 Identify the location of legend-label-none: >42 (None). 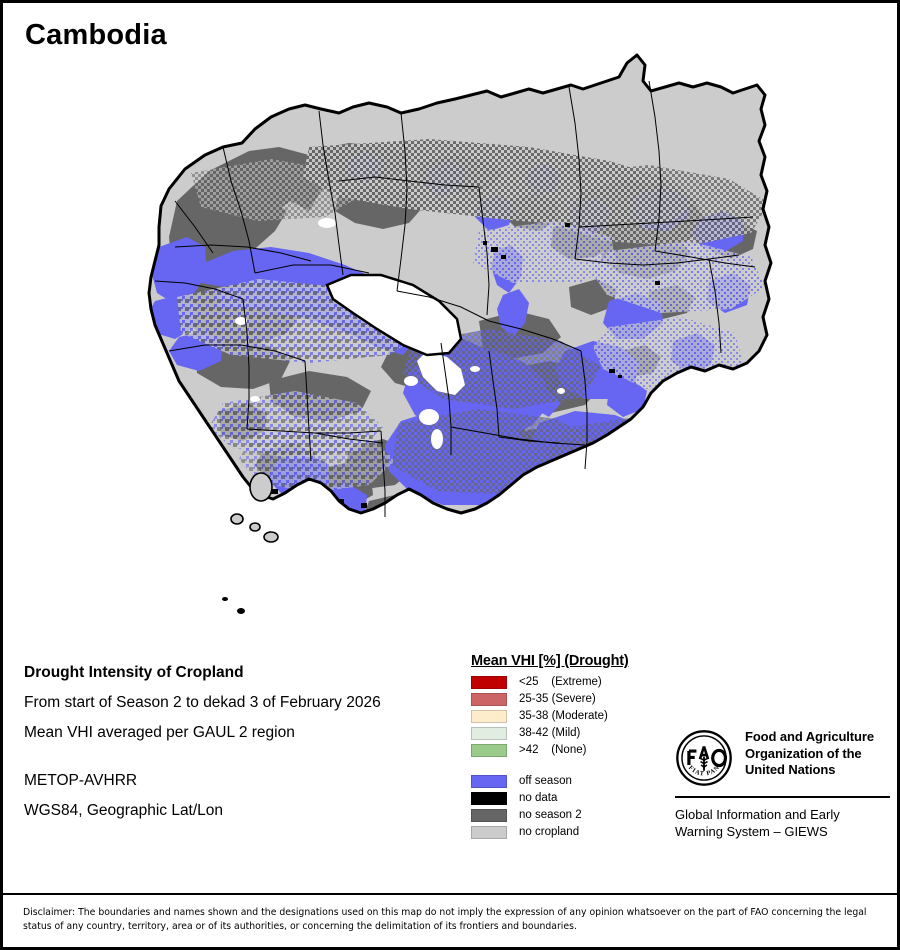
(553, 749).